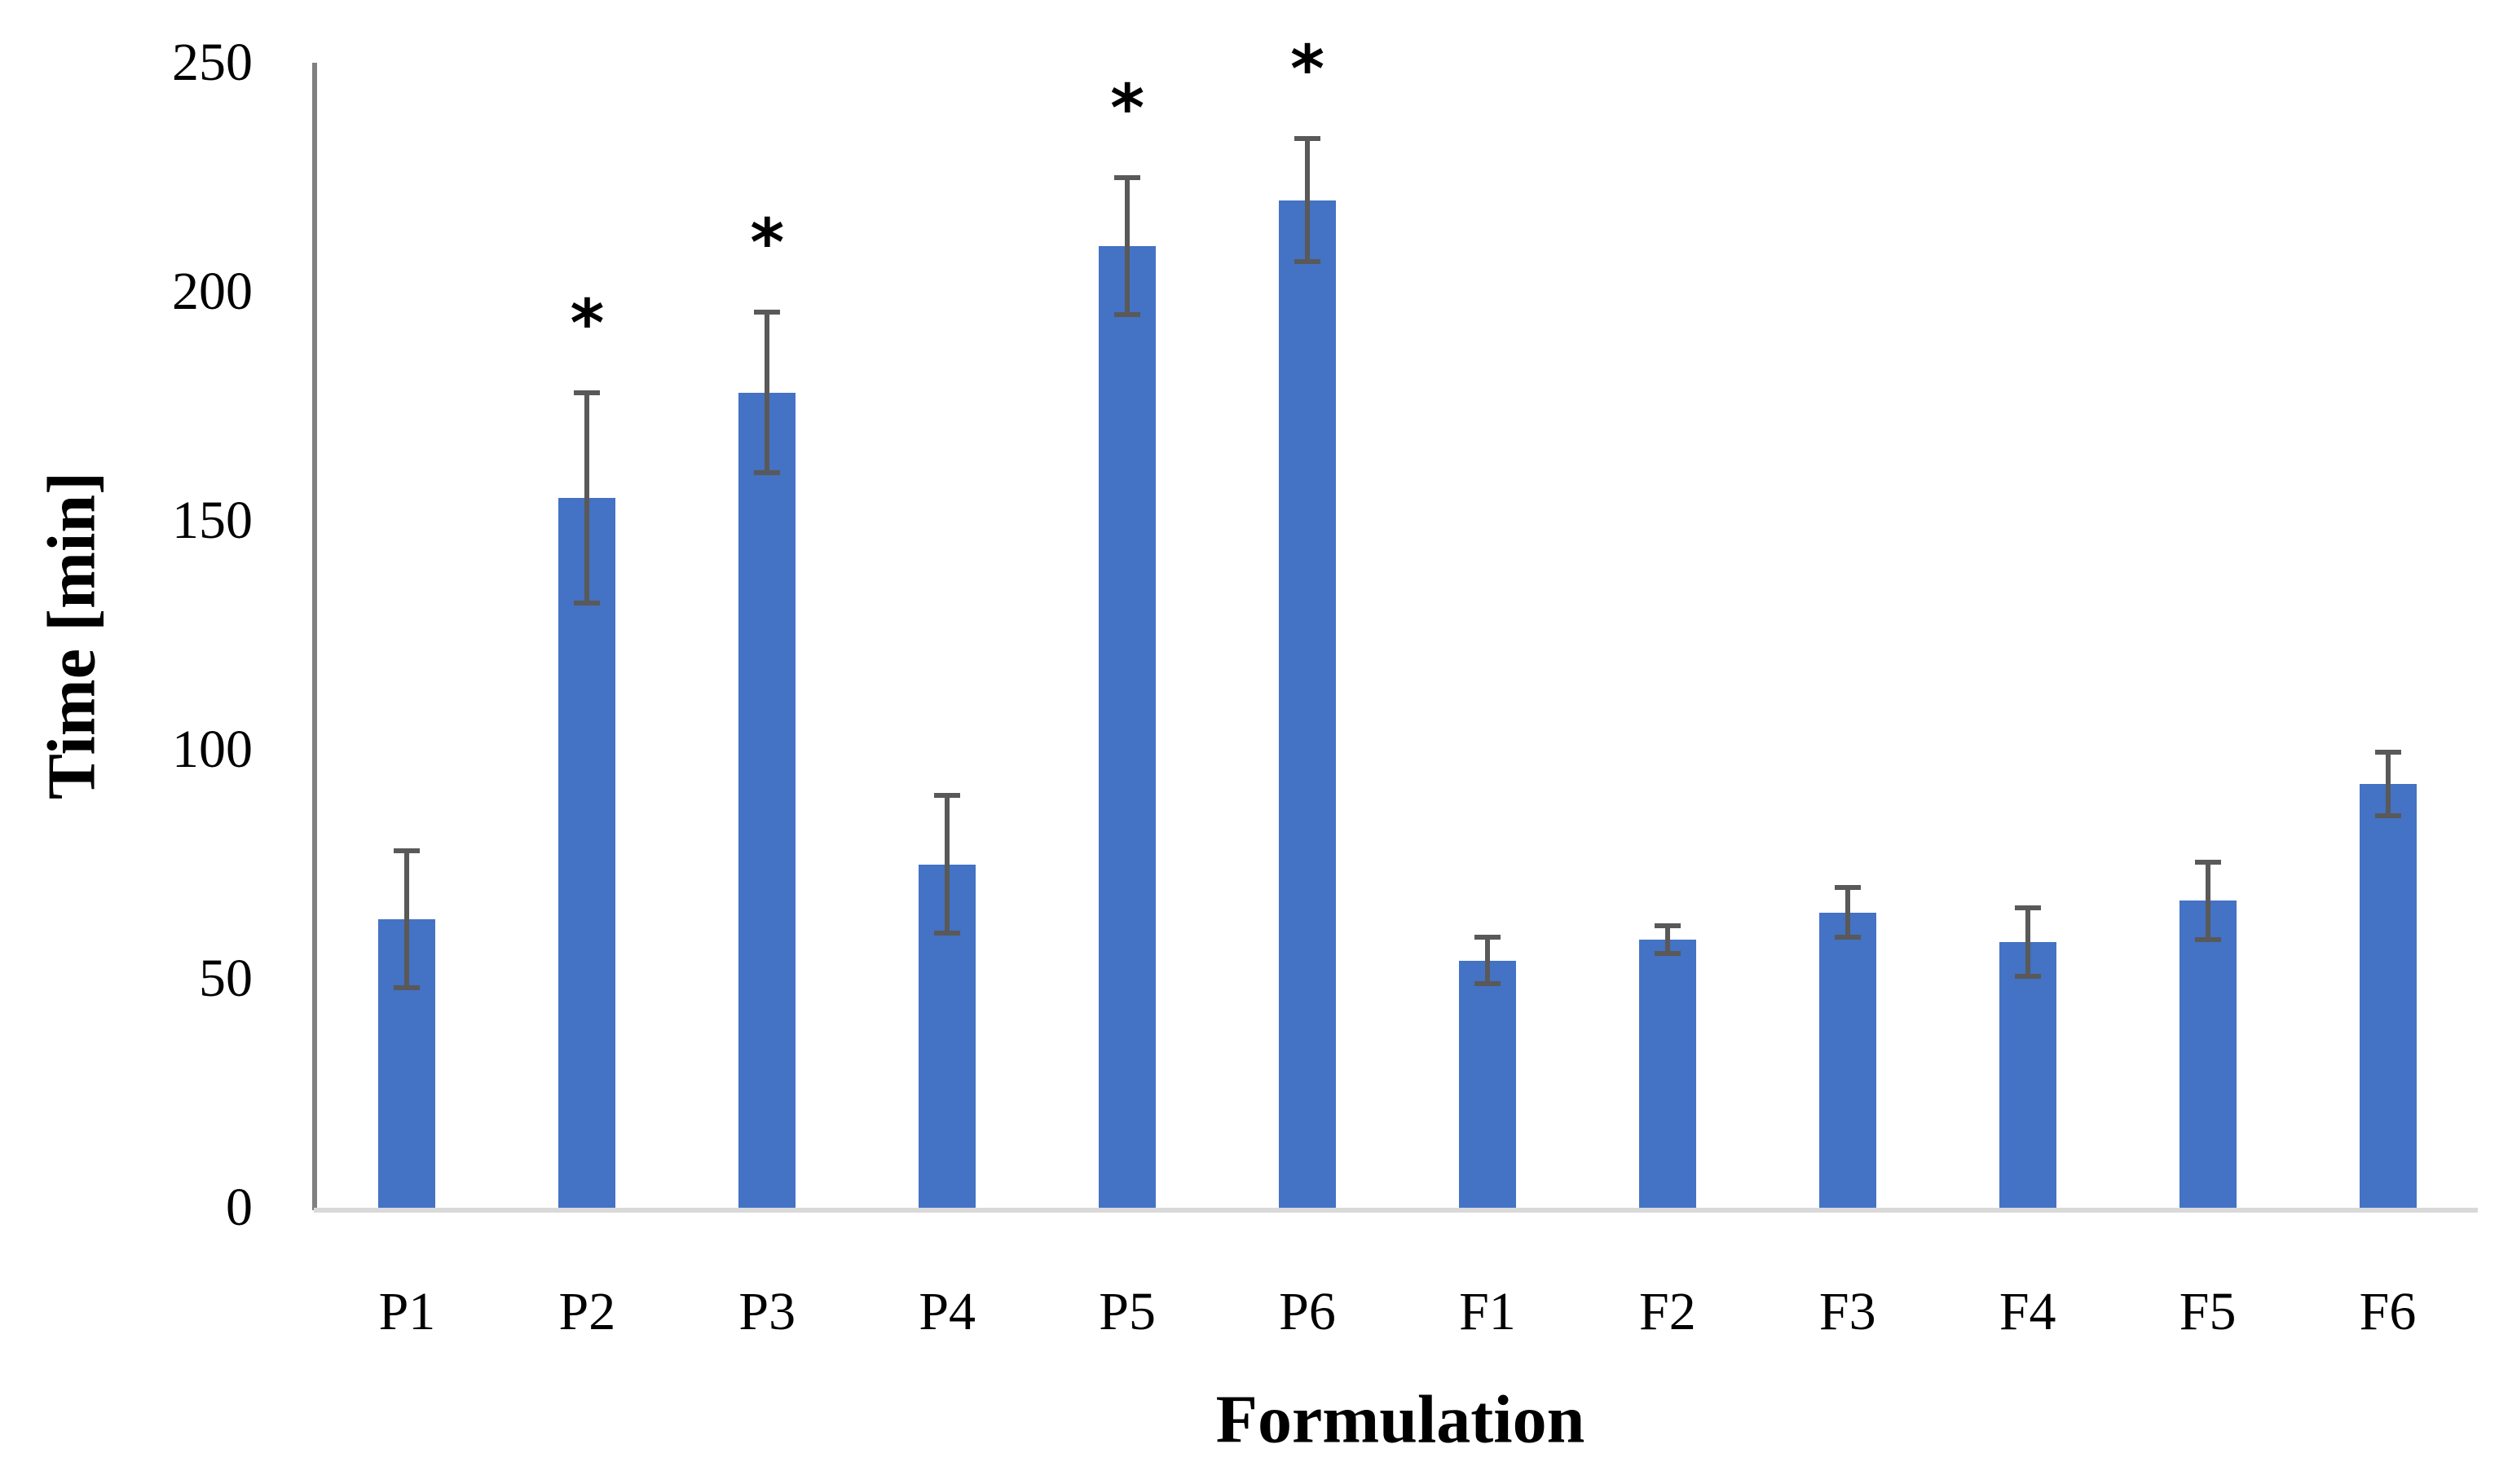 This screenshot has width=2499, height=1484. I want to click on x-tick-label: P6, so click(1307, 1311).